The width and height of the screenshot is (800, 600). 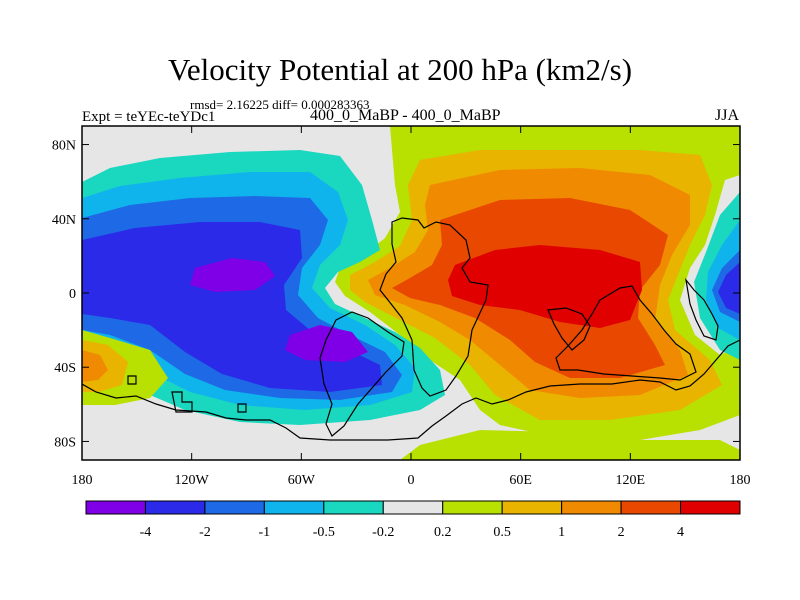 What do you see at coordinates (65, 442) in the screenshot?
I see `y-tick-label: 80S` at bounding box center [65, 442].